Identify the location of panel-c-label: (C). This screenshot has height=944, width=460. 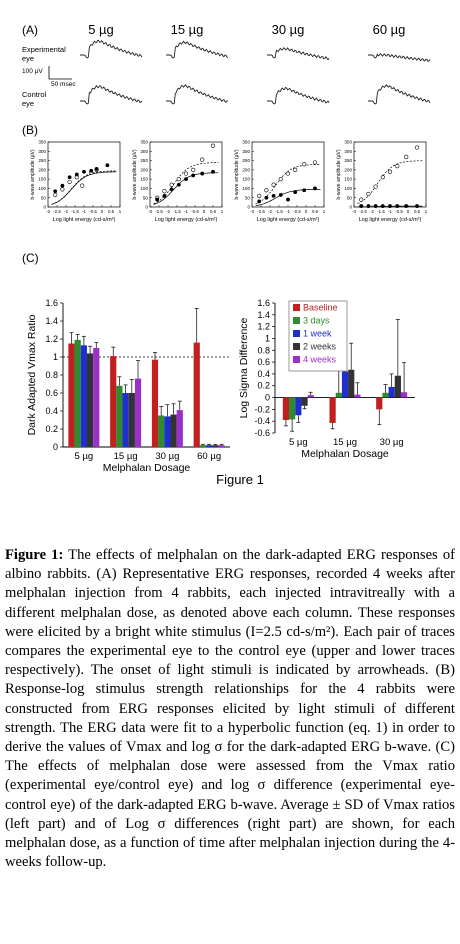
(30, 258).